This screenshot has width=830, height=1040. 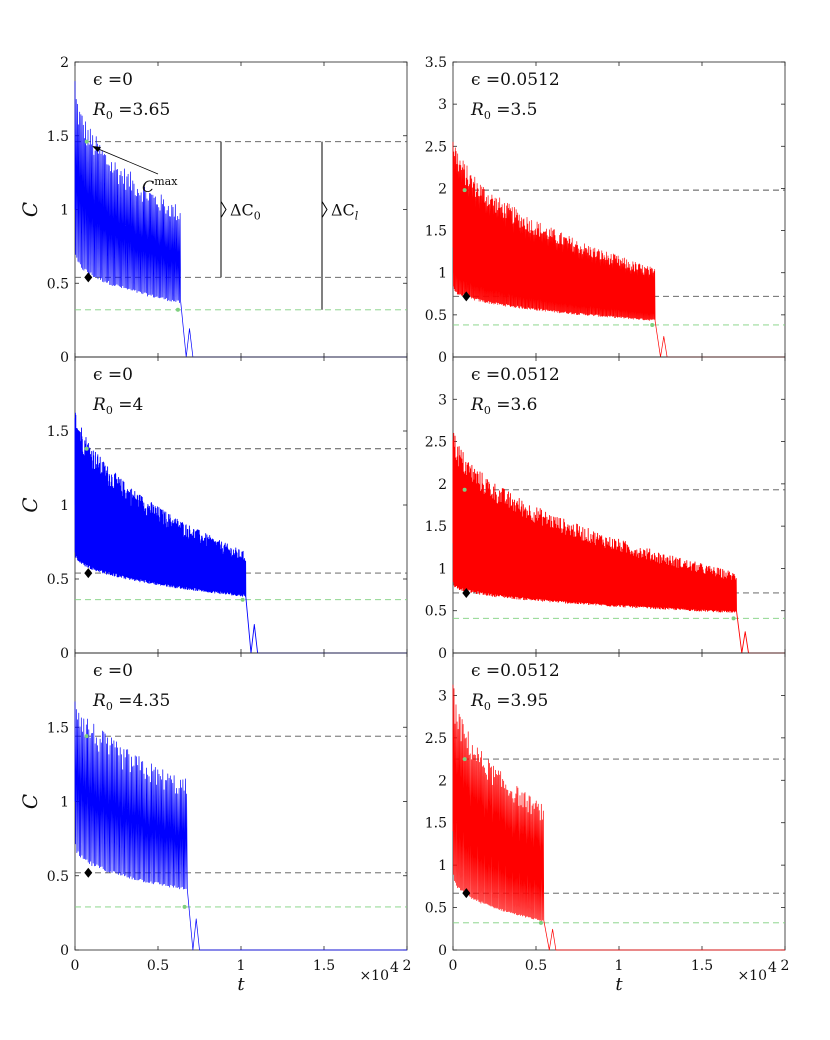 I want to click on r0-value: =3.65, so click(x=142, y=110).